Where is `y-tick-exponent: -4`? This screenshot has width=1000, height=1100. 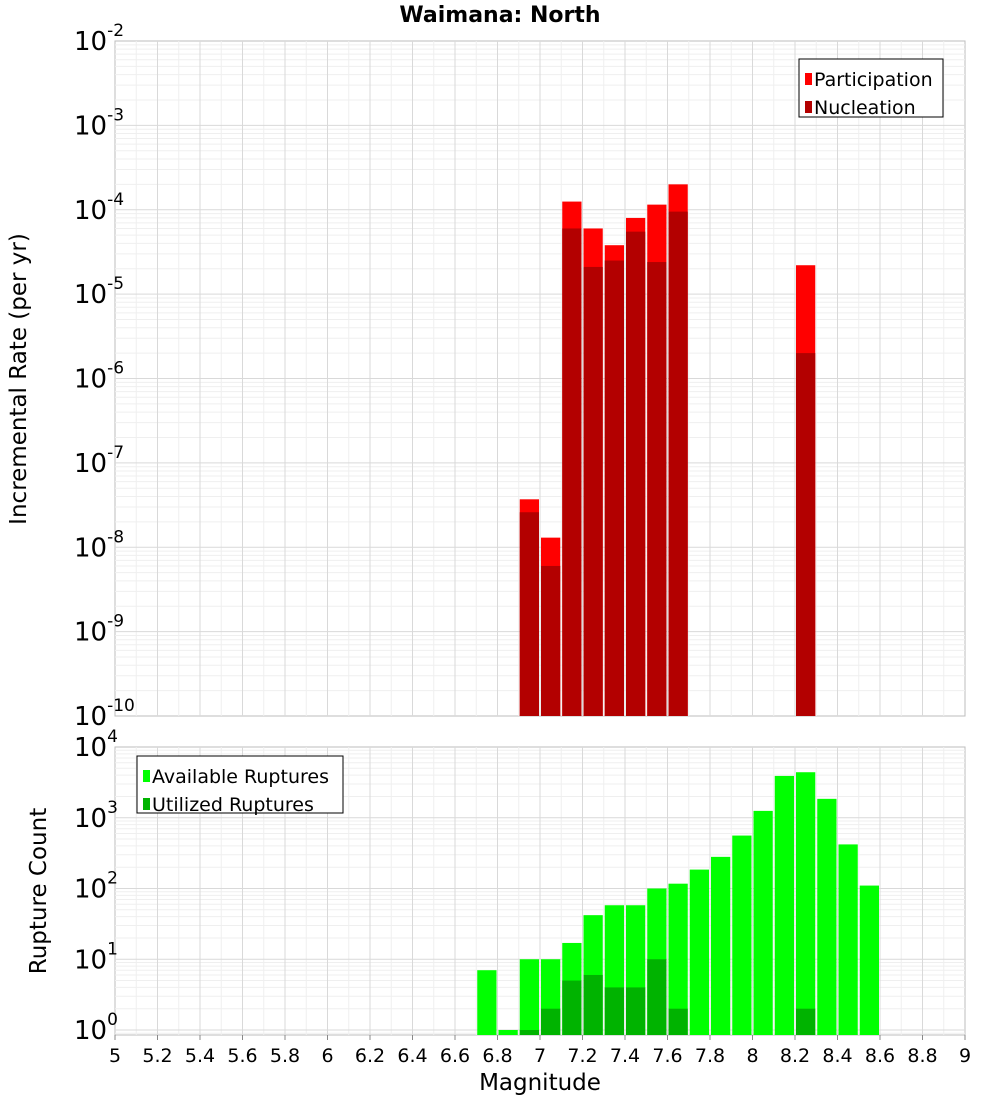
y-tick-exponent: -4 is located at coordinates (115, 200).